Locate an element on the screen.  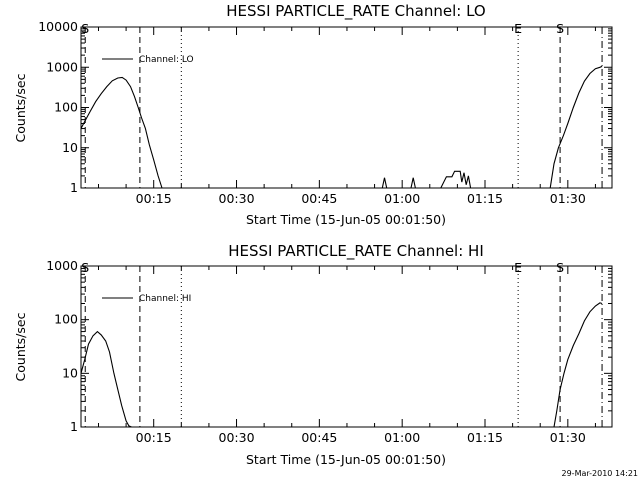
y-tick-label: 10000 is located at coordinates (58, 26).